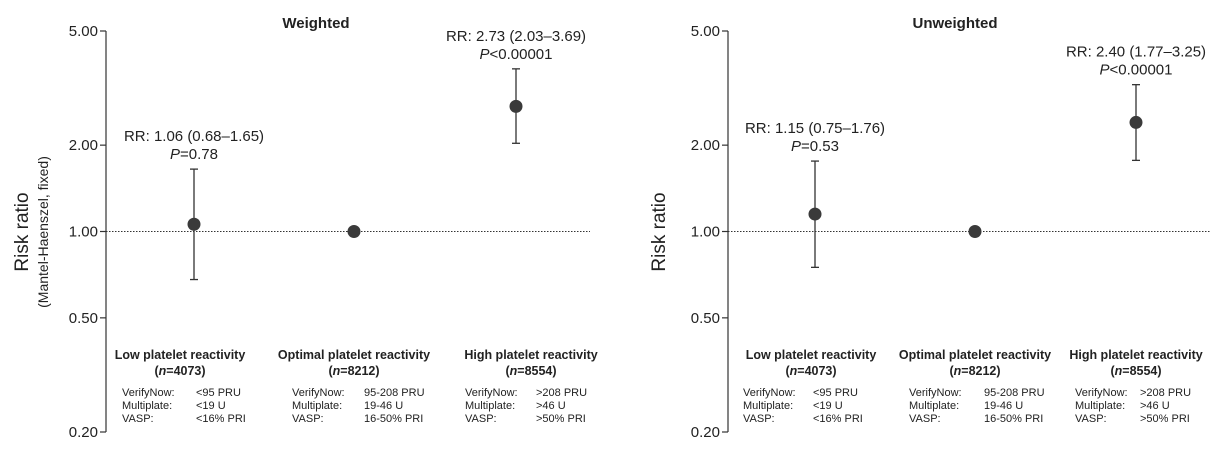 The image size is (1211, 459). I want to click on category-n-value: =8554), so click(1141, 371).